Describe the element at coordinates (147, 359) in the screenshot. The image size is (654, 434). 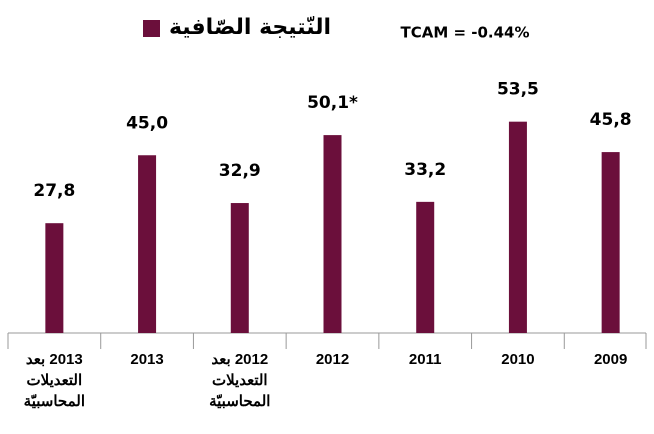
I see `x-tick-label: 2013` at that location.